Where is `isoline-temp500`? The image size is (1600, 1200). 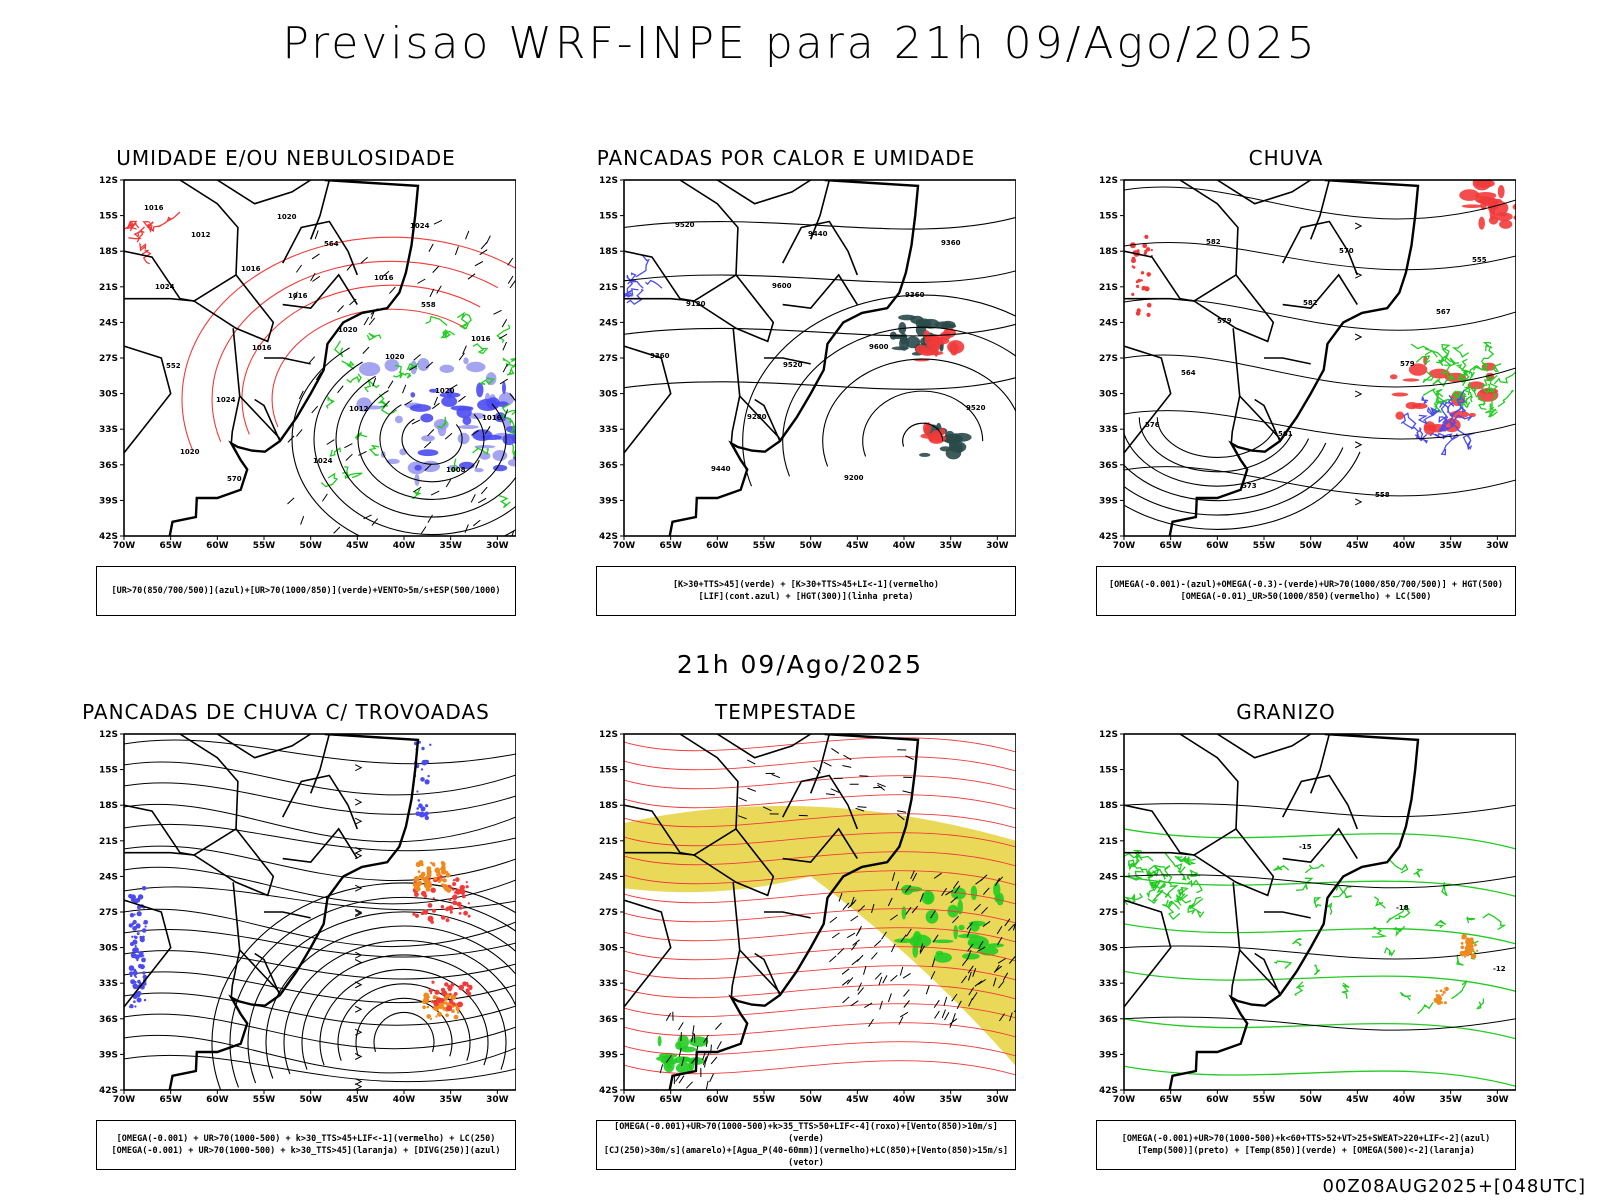
isoline-temp500 is located at coordinates (1320, 881).